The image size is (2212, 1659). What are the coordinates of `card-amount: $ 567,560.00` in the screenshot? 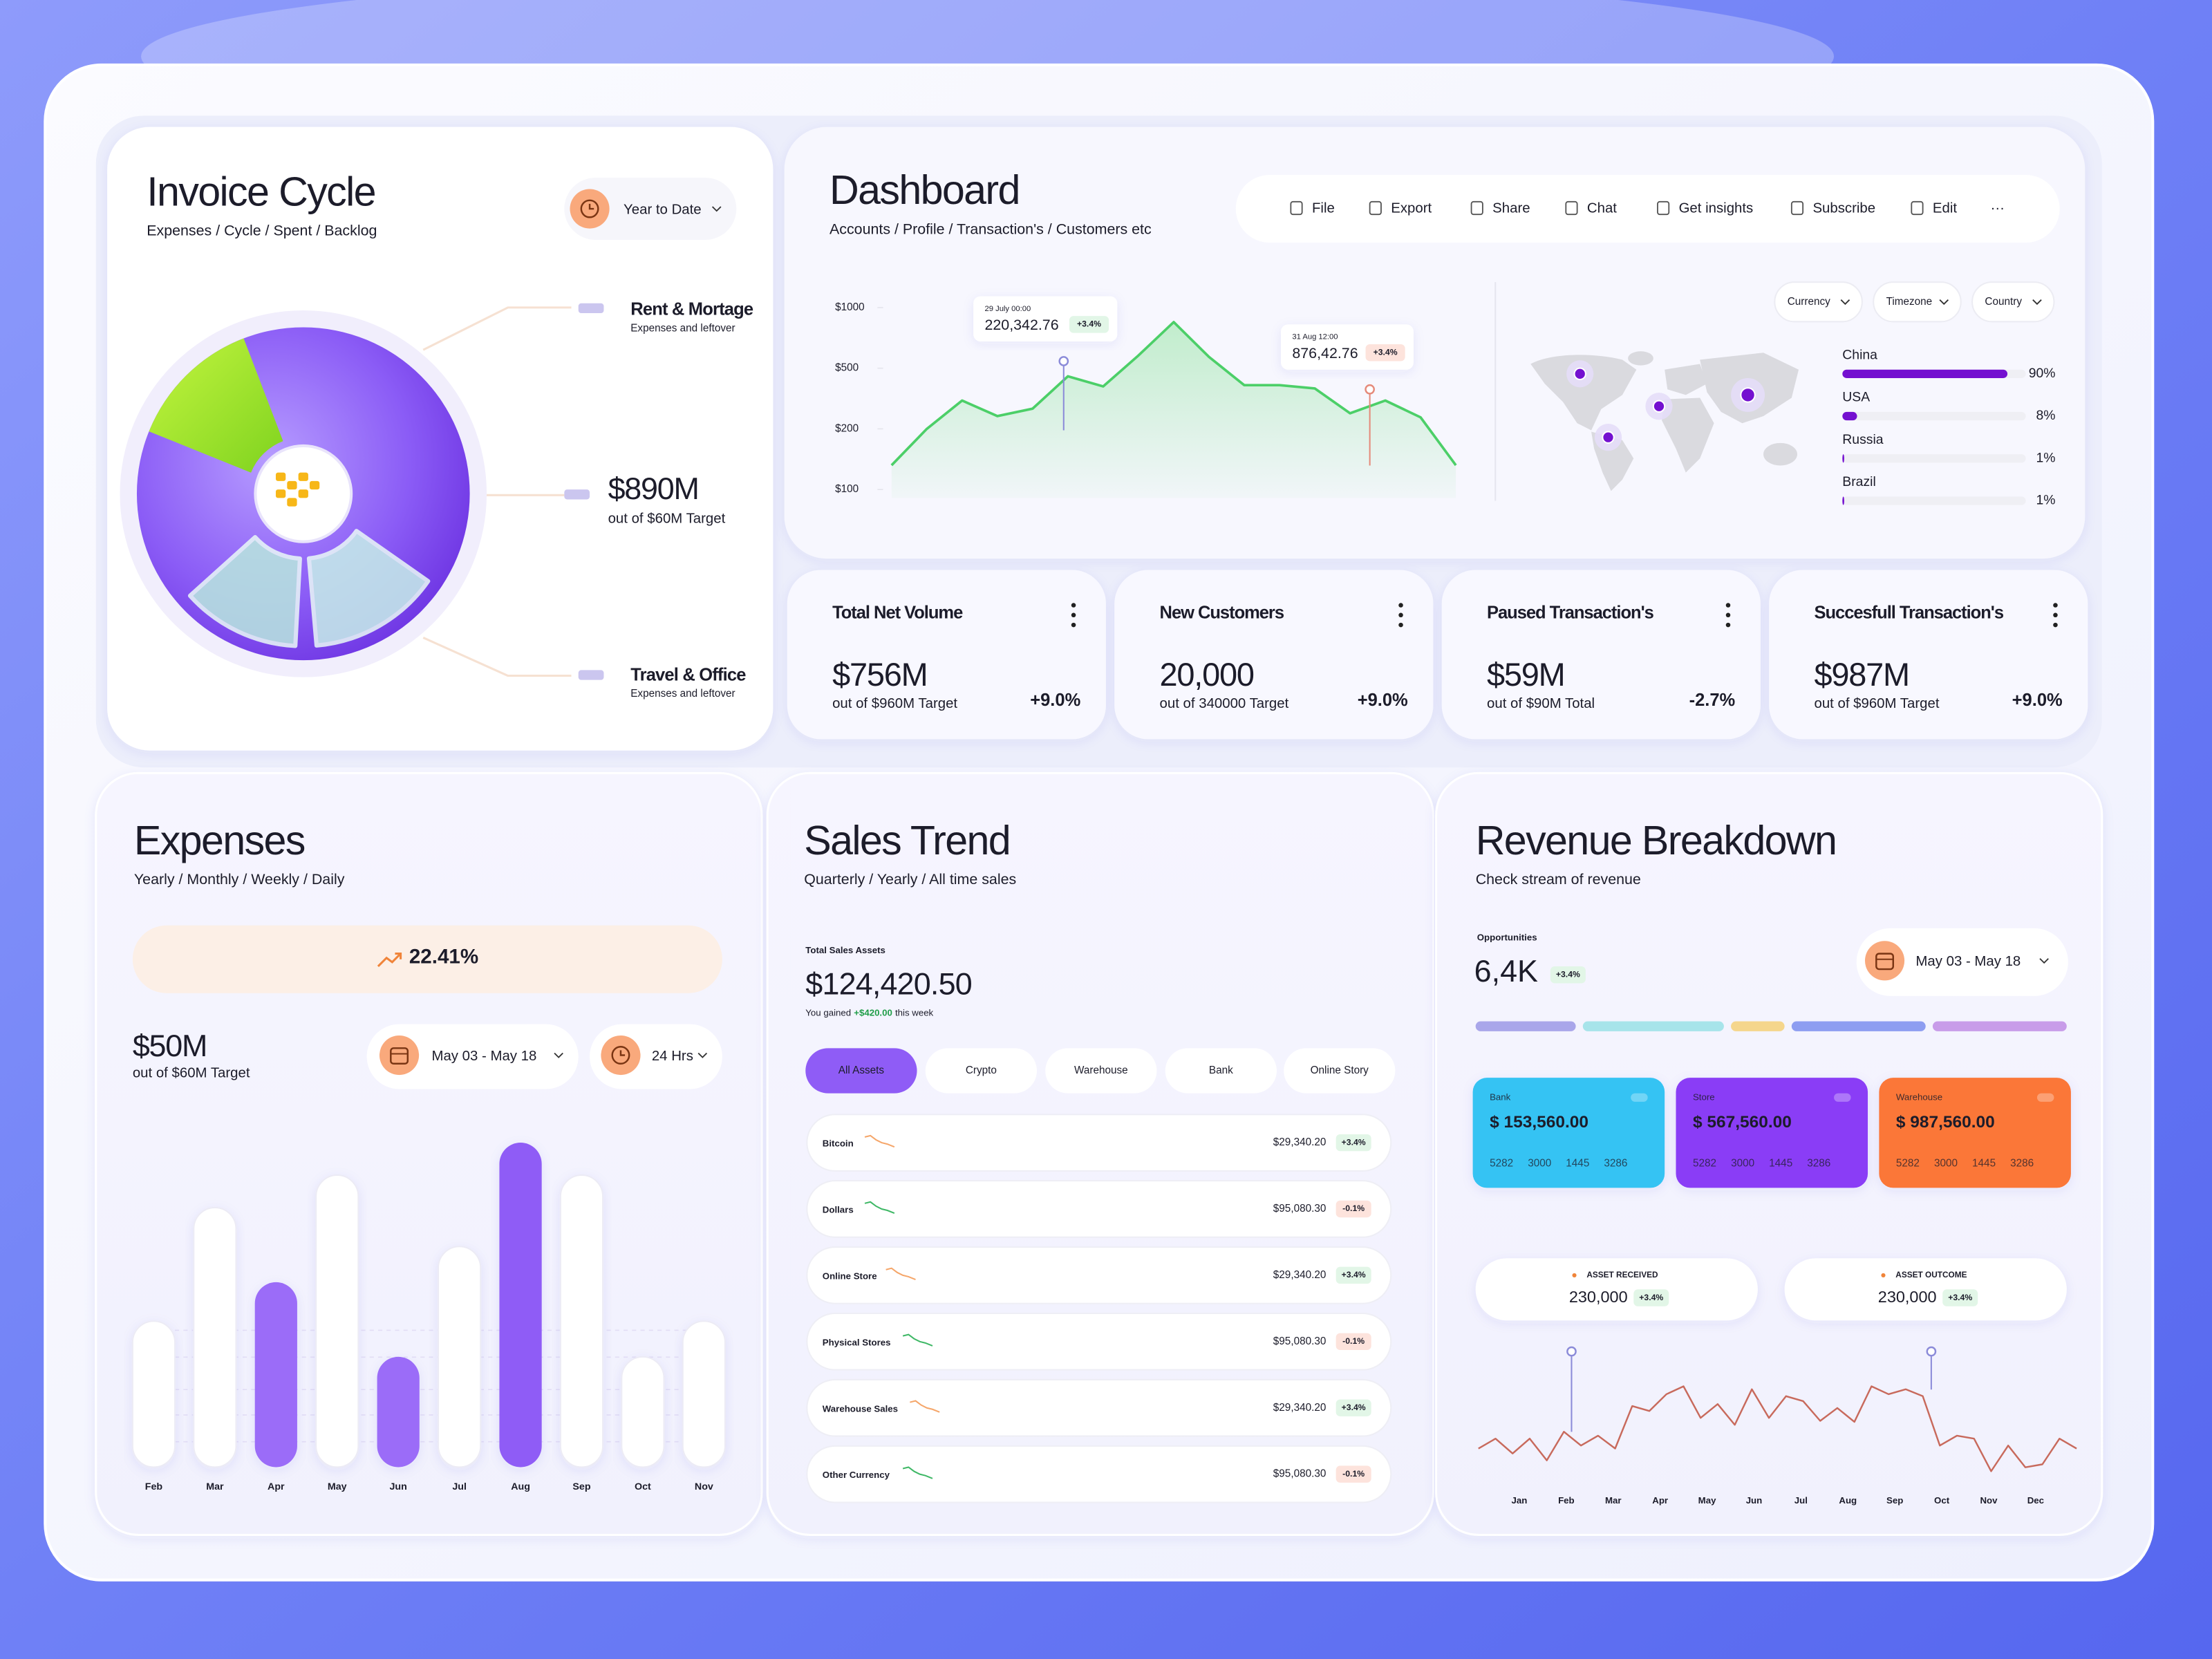 It's located at (1742, 1122).